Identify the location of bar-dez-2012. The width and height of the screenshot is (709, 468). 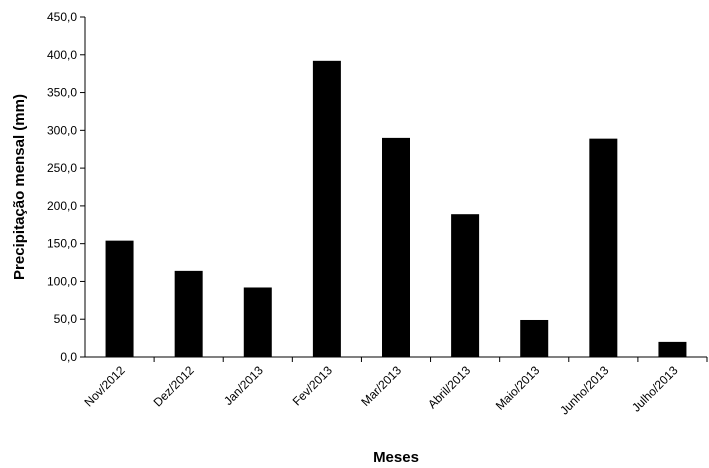
(188, 313).